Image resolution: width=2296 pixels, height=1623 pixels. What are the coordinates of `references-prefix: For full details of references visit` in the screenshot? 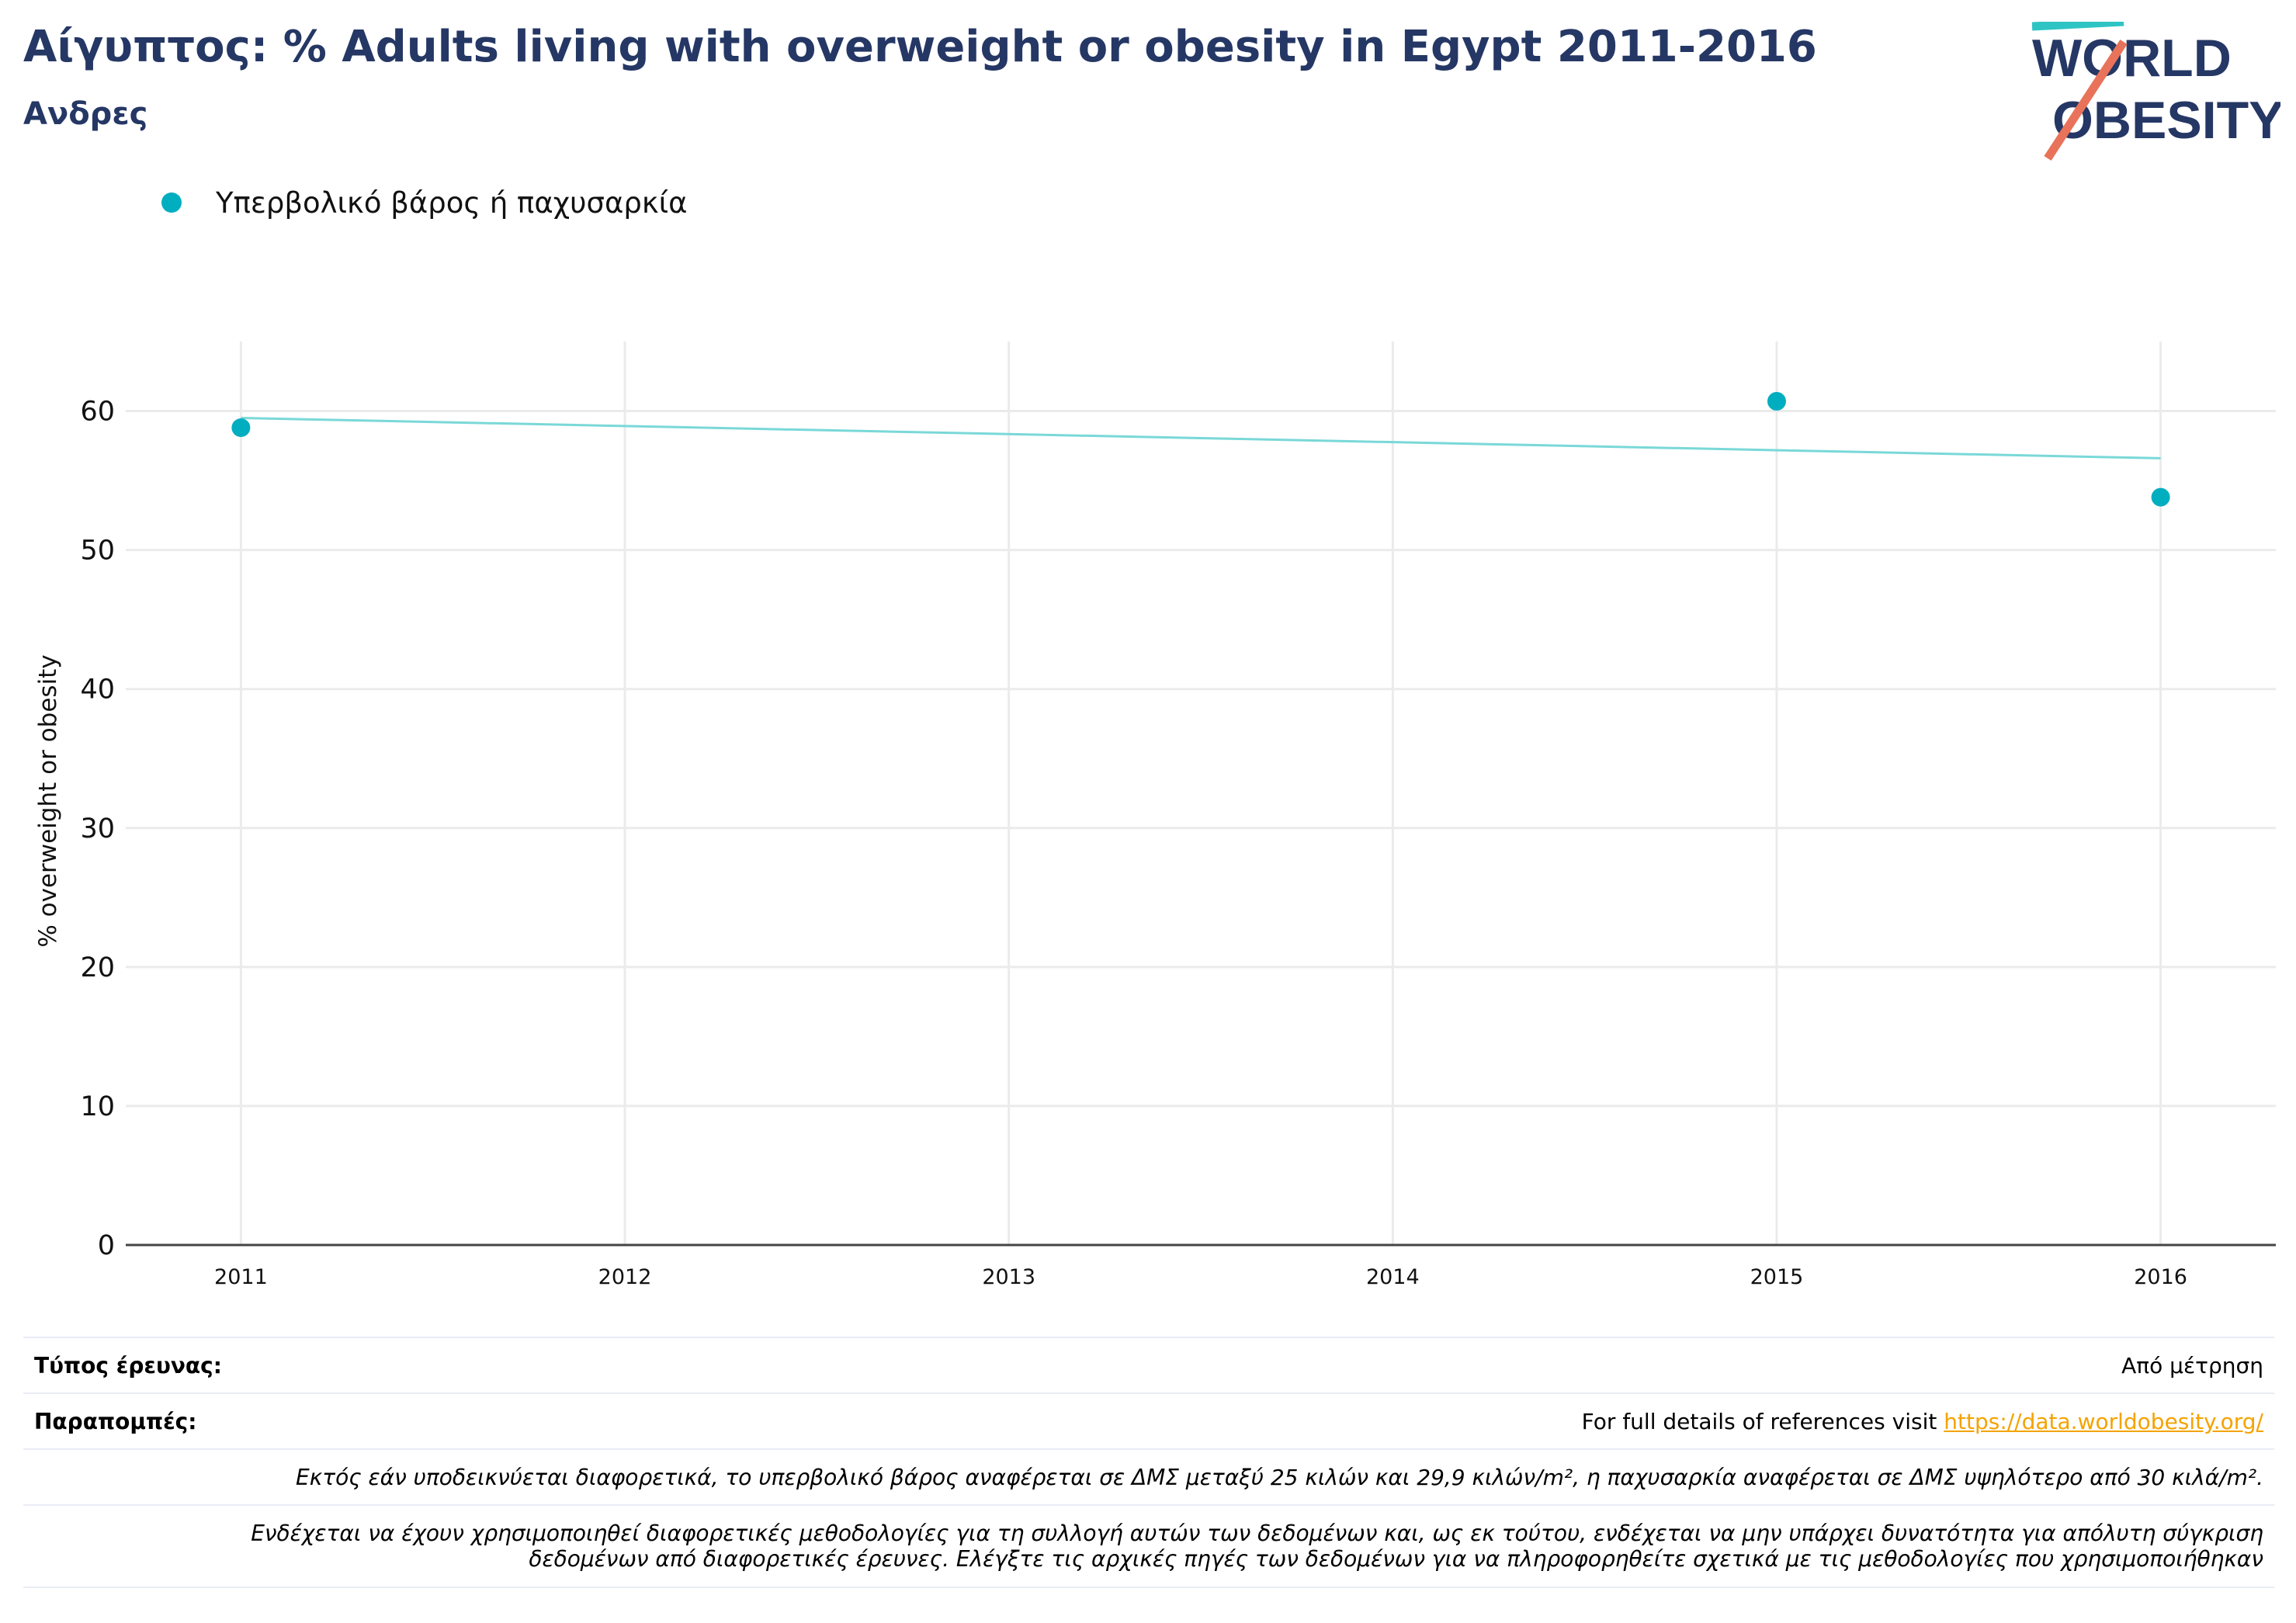 It's located at (1762, 1421).